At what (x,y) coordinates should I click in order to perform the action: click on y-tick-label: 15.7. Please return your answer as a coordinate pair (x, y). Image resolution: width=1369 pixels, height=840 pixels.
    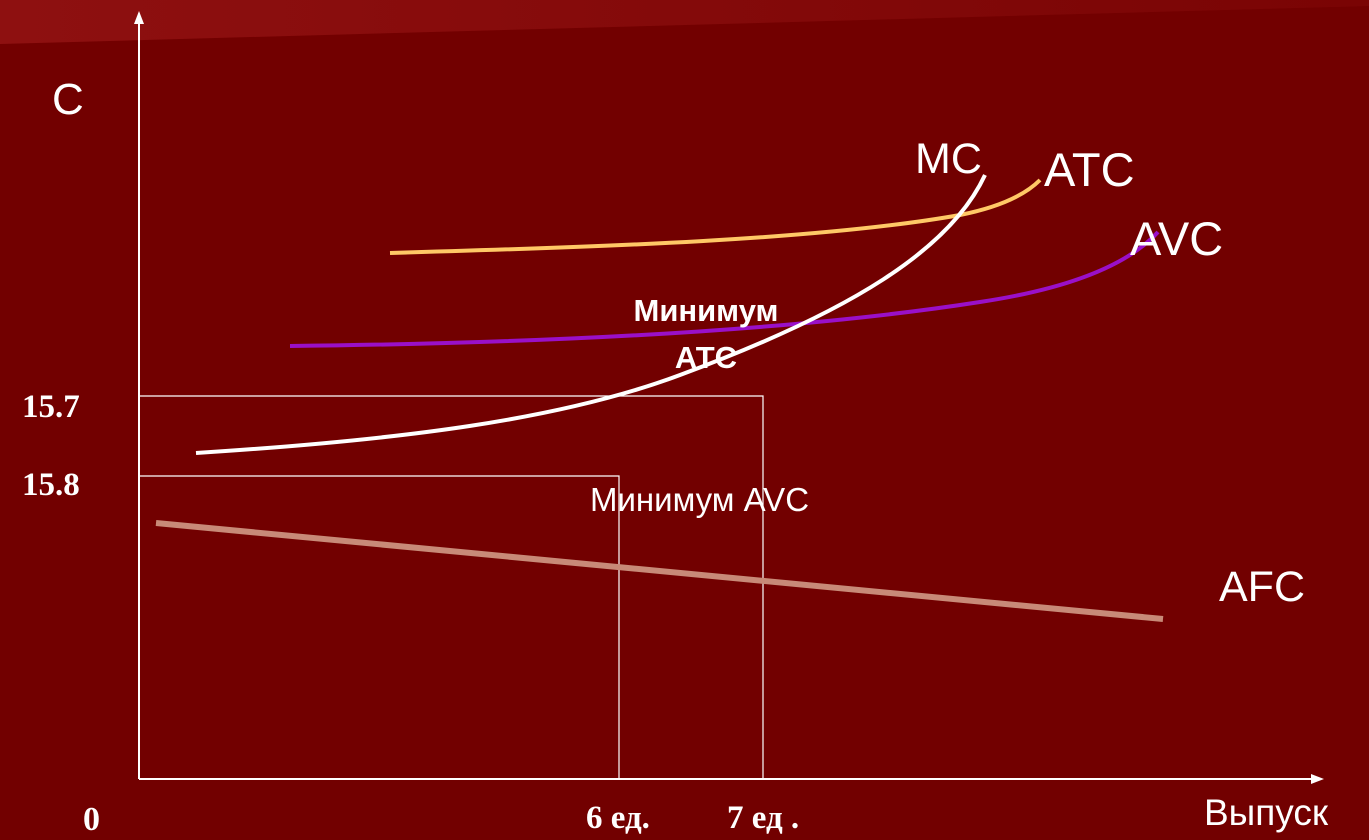
    Looking at the image, I should click on (51, 407).